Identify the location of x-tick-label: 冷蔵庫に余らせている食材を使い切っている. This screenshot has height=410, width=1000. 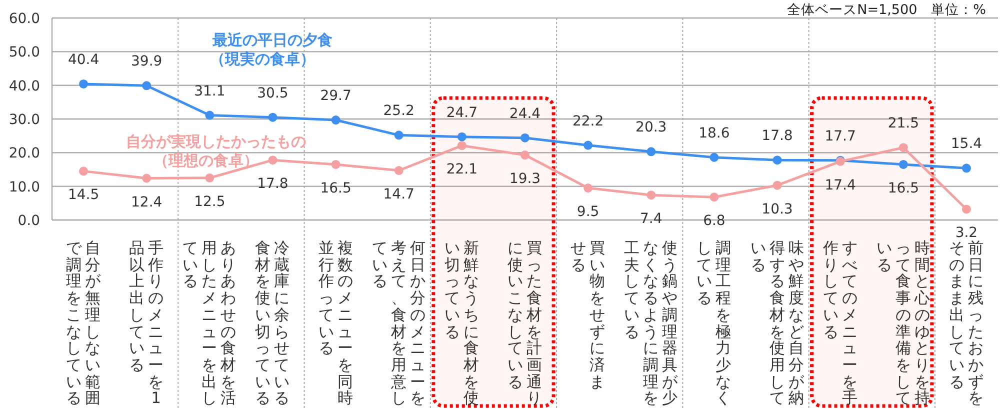
(273, 324).